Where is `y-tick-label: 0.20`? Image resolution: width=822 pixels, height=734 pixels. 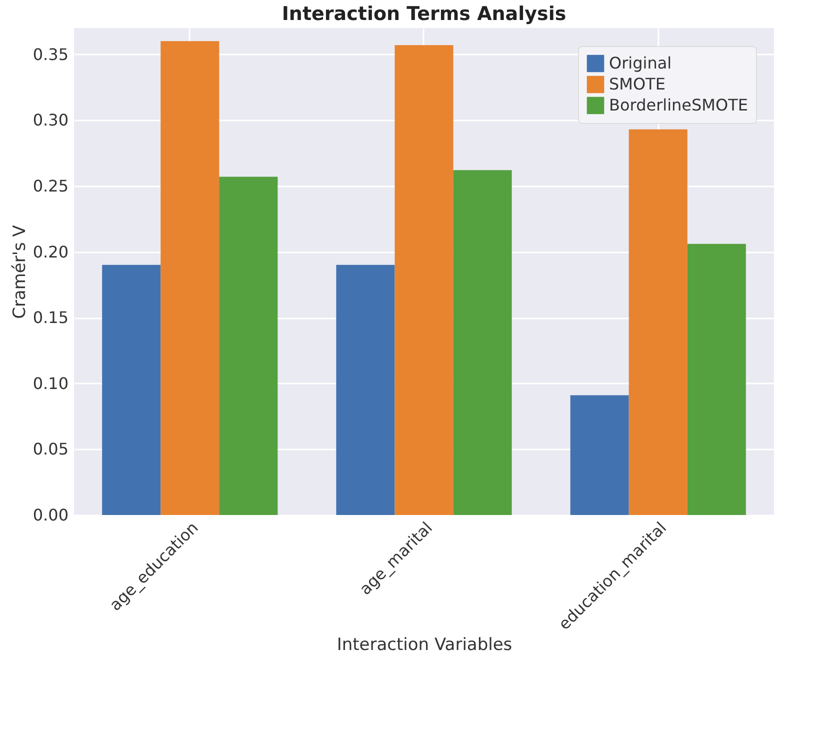 y-tick-label: 0.20 is located at coordinates (50, 252).